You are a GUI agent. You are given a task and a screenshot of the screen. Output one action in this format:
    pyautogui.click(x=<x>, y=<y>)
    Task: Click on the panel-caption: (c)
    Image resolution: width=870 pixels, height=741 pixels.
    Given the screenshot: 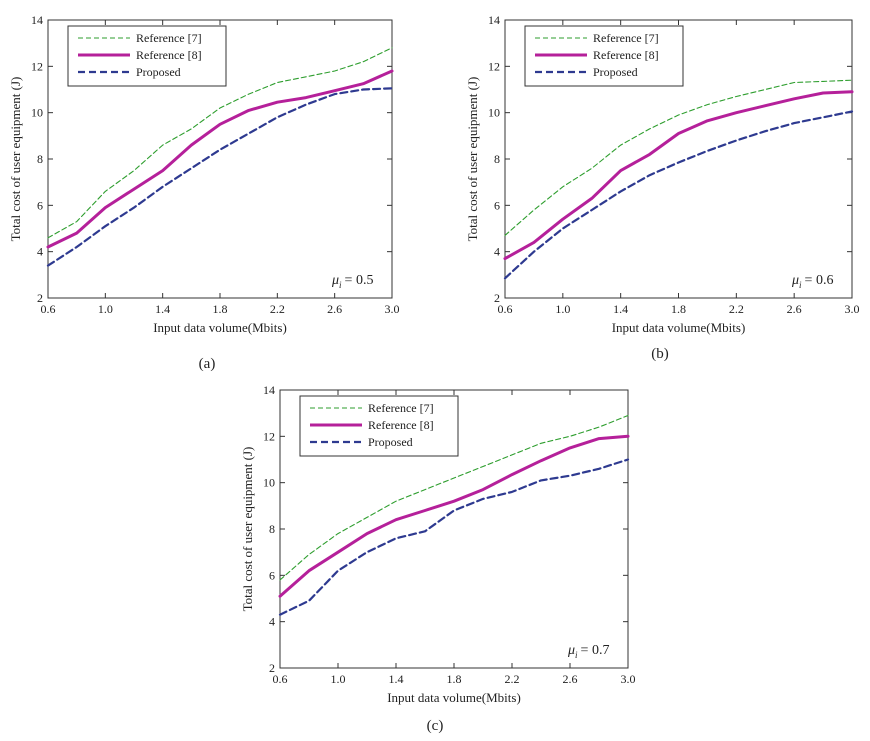 What is the action you would take?
    pyautogui.click(x=435, y=726)
    